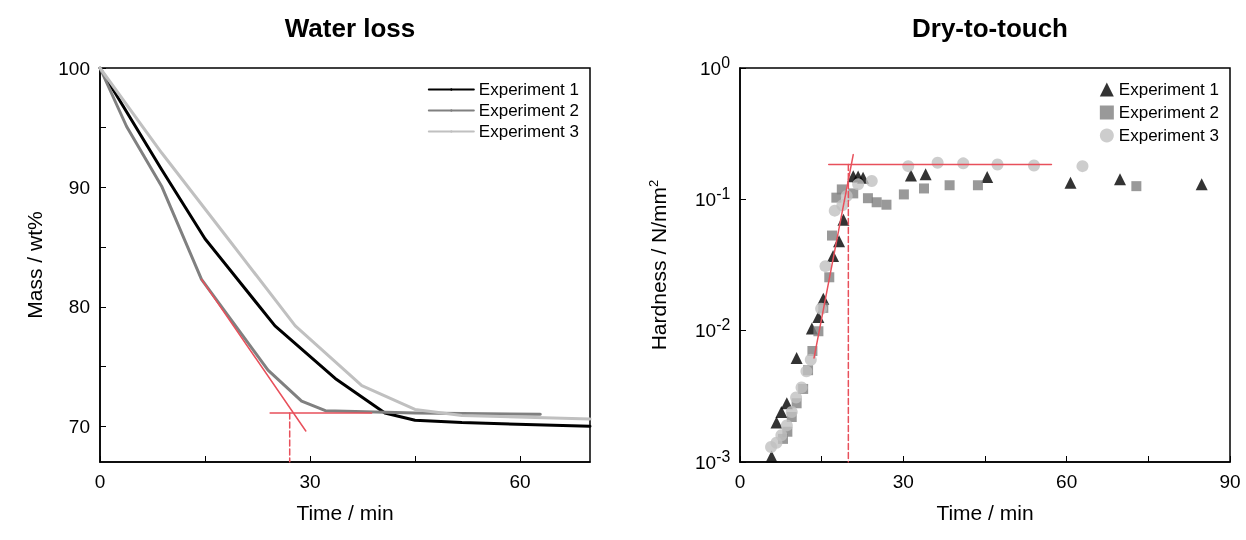 Image resolution: width=1246 pixels, height=540 pixels. What do you see at coordinates (74, 68) in the screenshot?
I see `y-tick-label: 100` at bounding box center [74, 68].